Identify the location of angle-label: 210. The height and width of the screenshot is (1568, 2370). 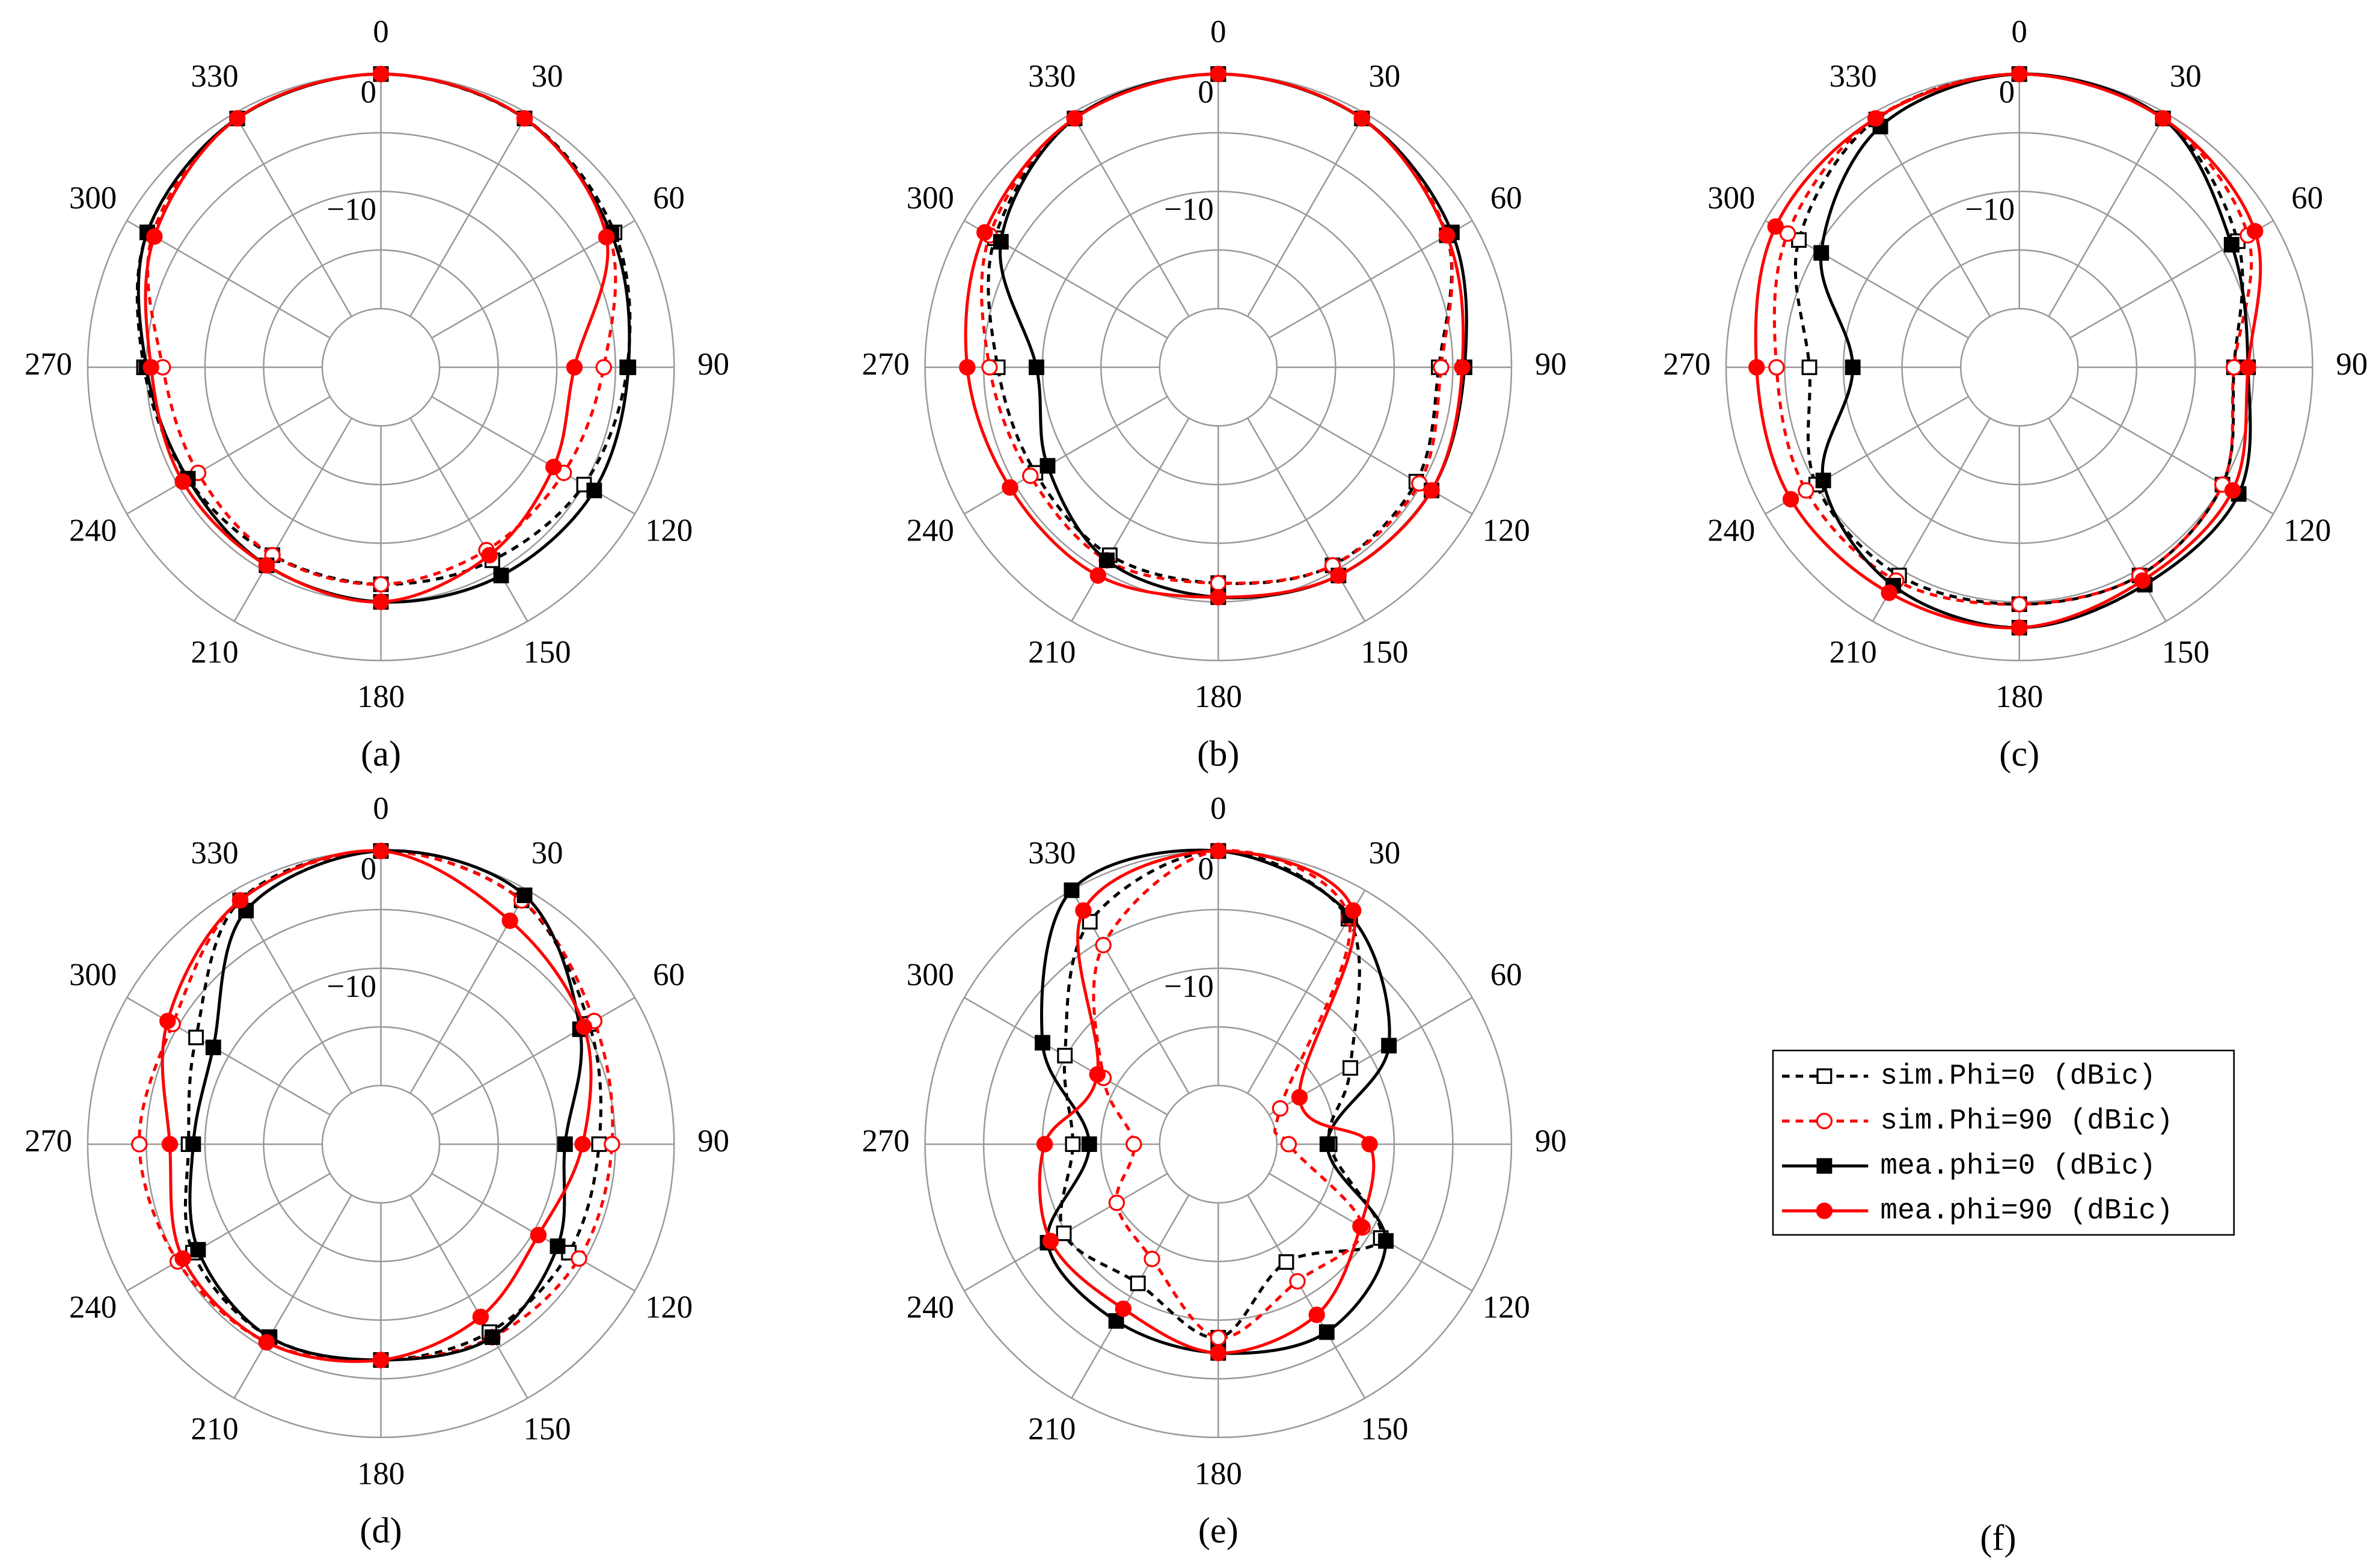
(1052, 652).